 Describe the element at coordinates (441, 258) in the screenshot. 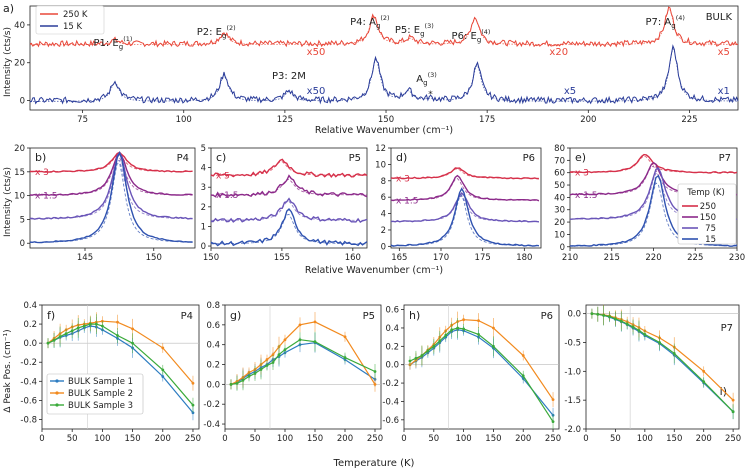

I see `panel-d-xtick-label: 170` at that location.